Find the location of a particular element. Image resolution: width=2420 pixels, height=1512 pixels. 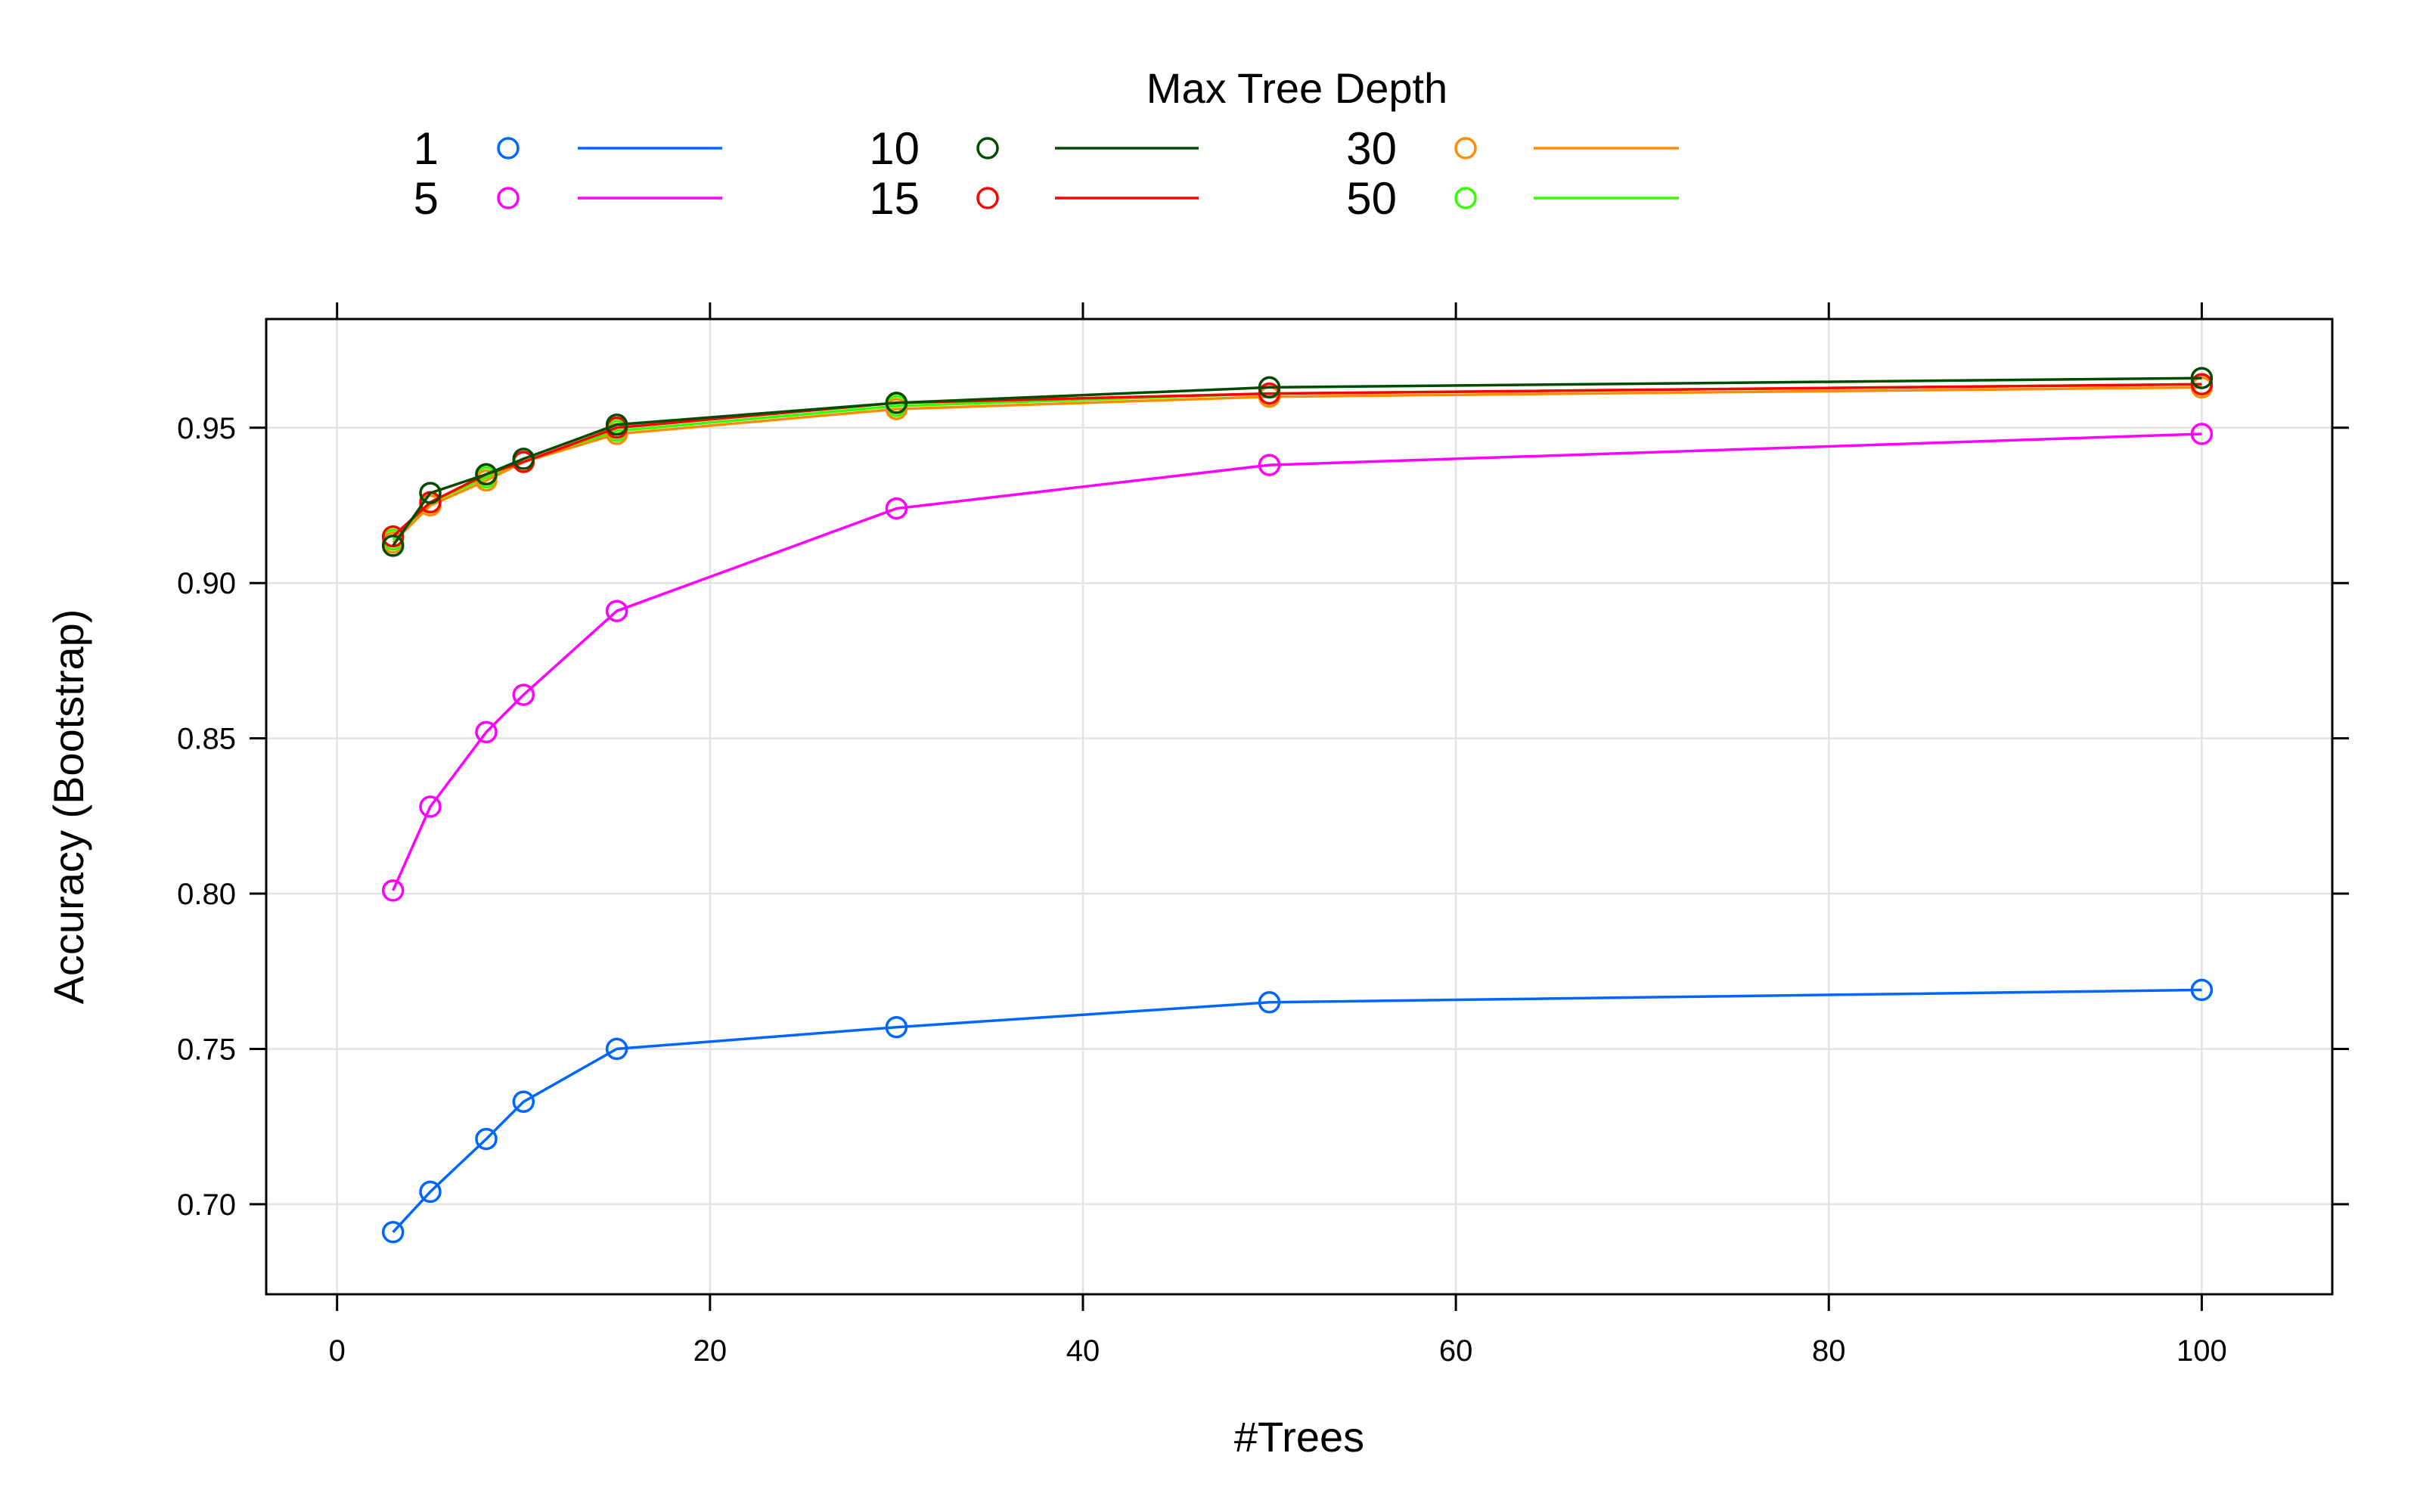

series-line is located at coordinates (1297, 1110).